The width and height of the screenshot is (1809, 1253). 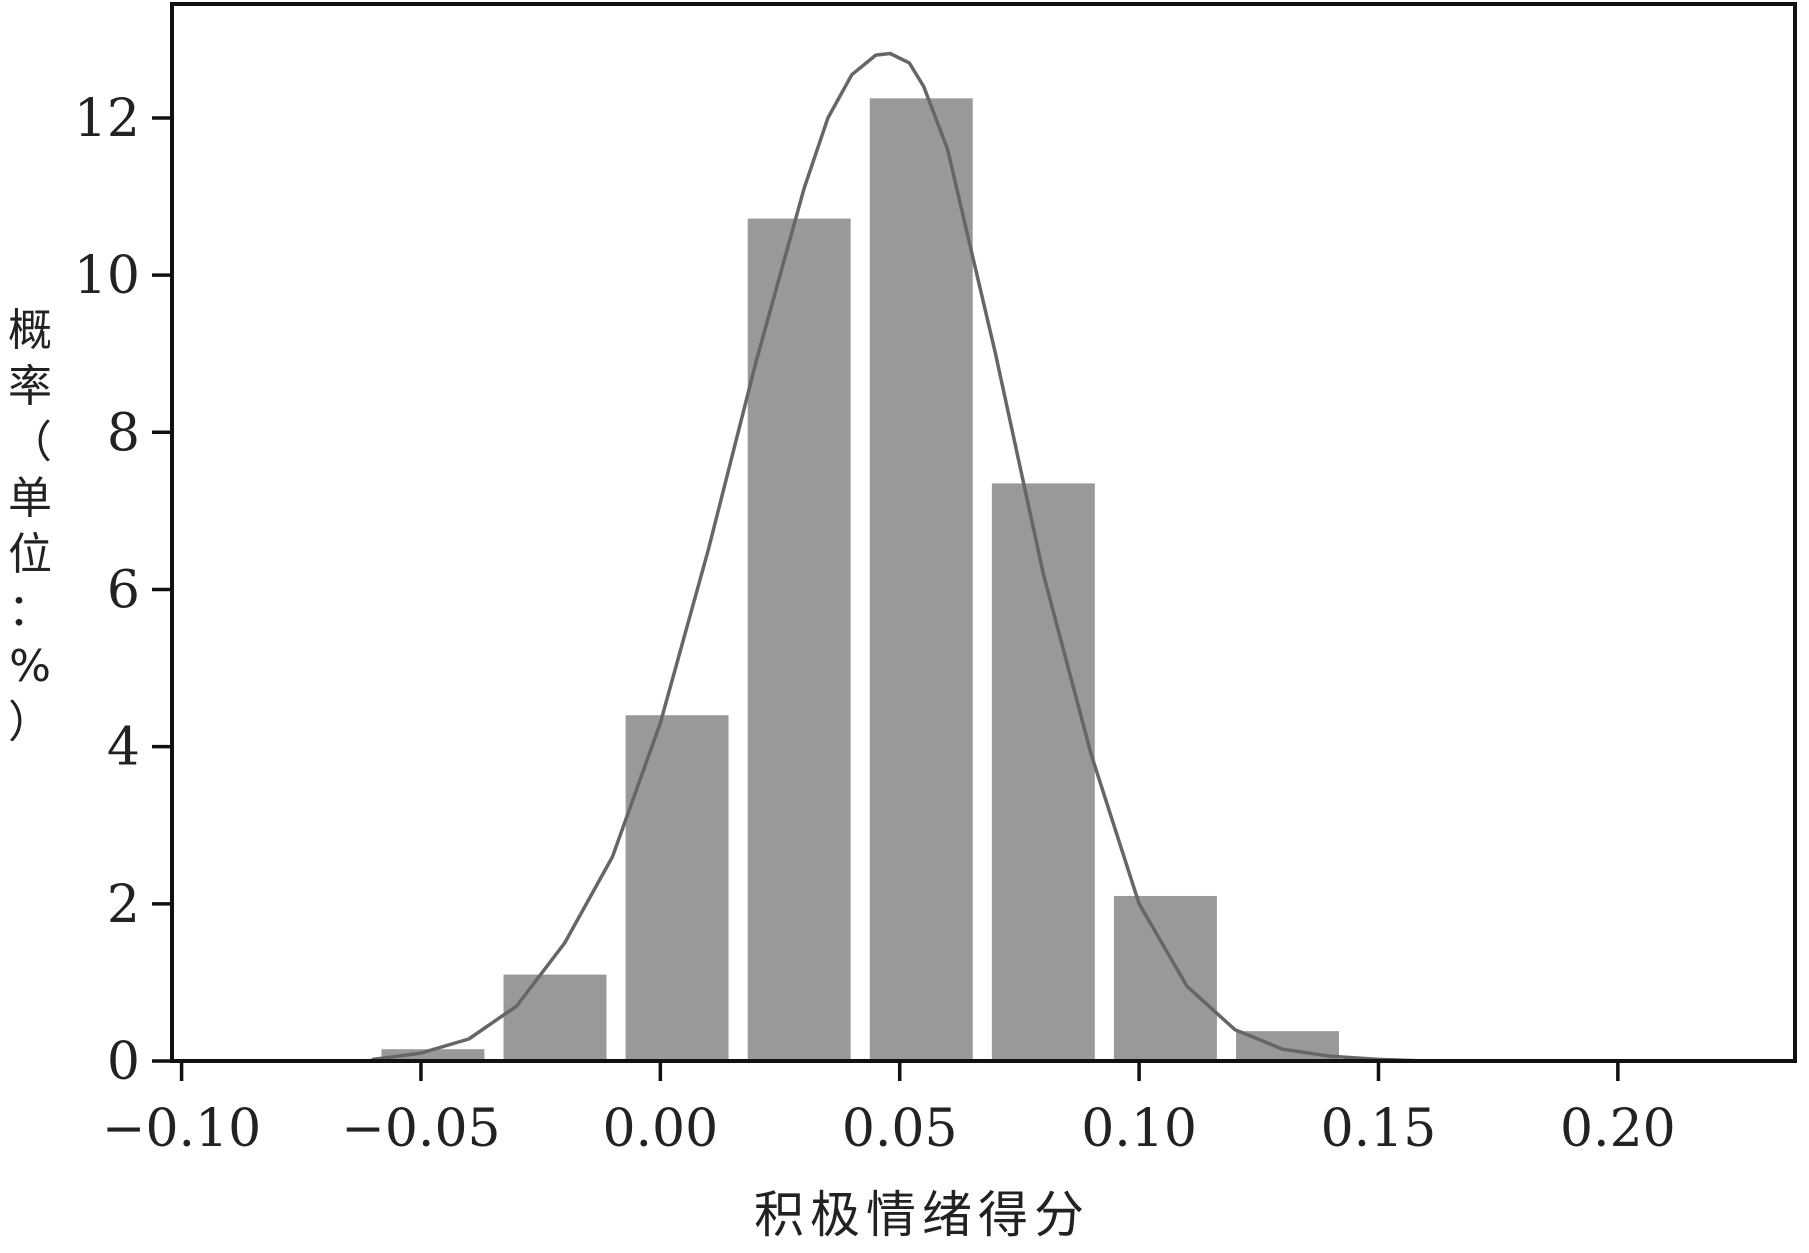 I want to click on y-tick-label-1: 0, so click(x=123, y=1062).